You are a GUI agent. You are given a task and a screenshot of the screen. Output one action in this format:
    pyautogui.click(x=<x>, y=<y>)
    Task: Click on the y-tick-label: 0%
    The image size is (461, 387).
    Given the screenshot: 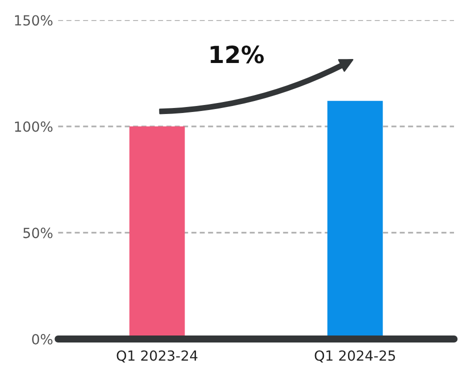 What is the action you would take?
    pyautogui.click(x=42, y=339)
    